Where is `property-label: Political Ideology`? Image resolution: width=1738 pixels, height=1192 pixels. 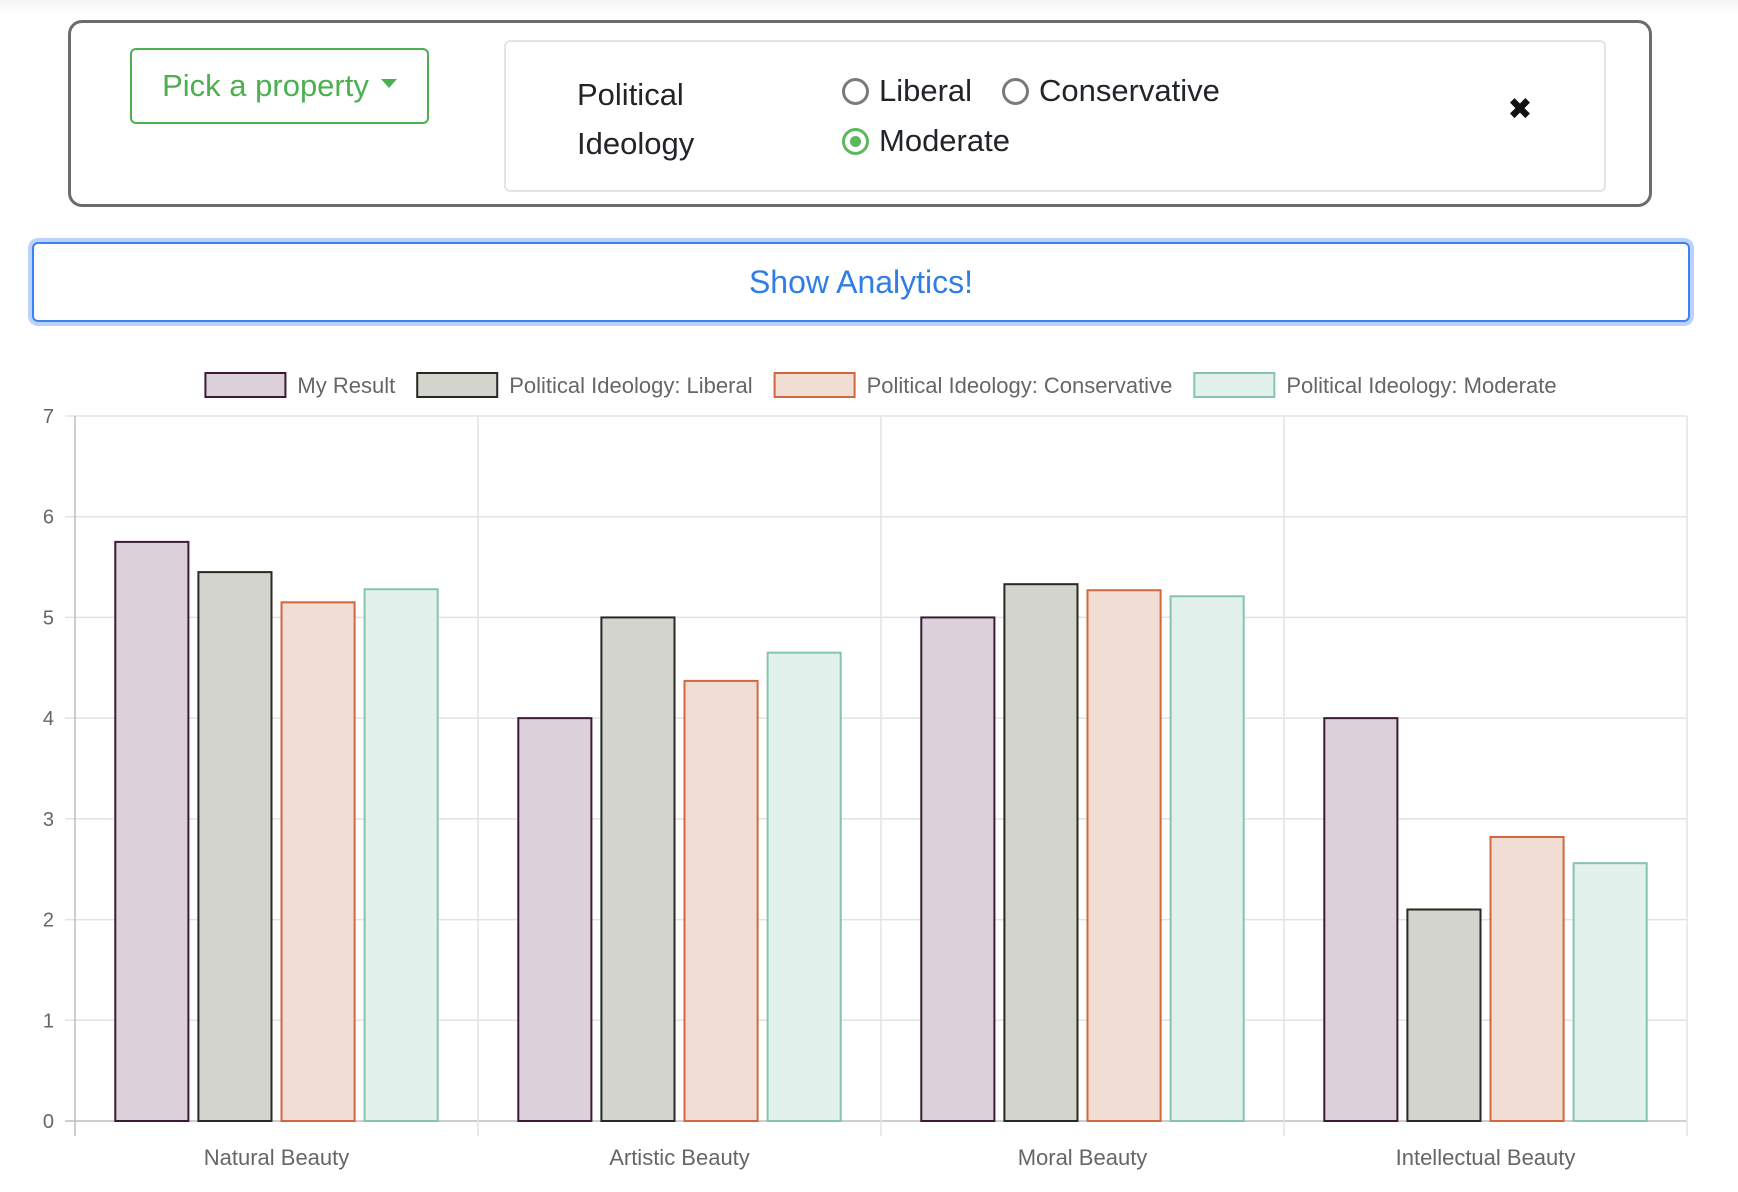
property-label: Political Ideology is located at coordinates (636, 119).